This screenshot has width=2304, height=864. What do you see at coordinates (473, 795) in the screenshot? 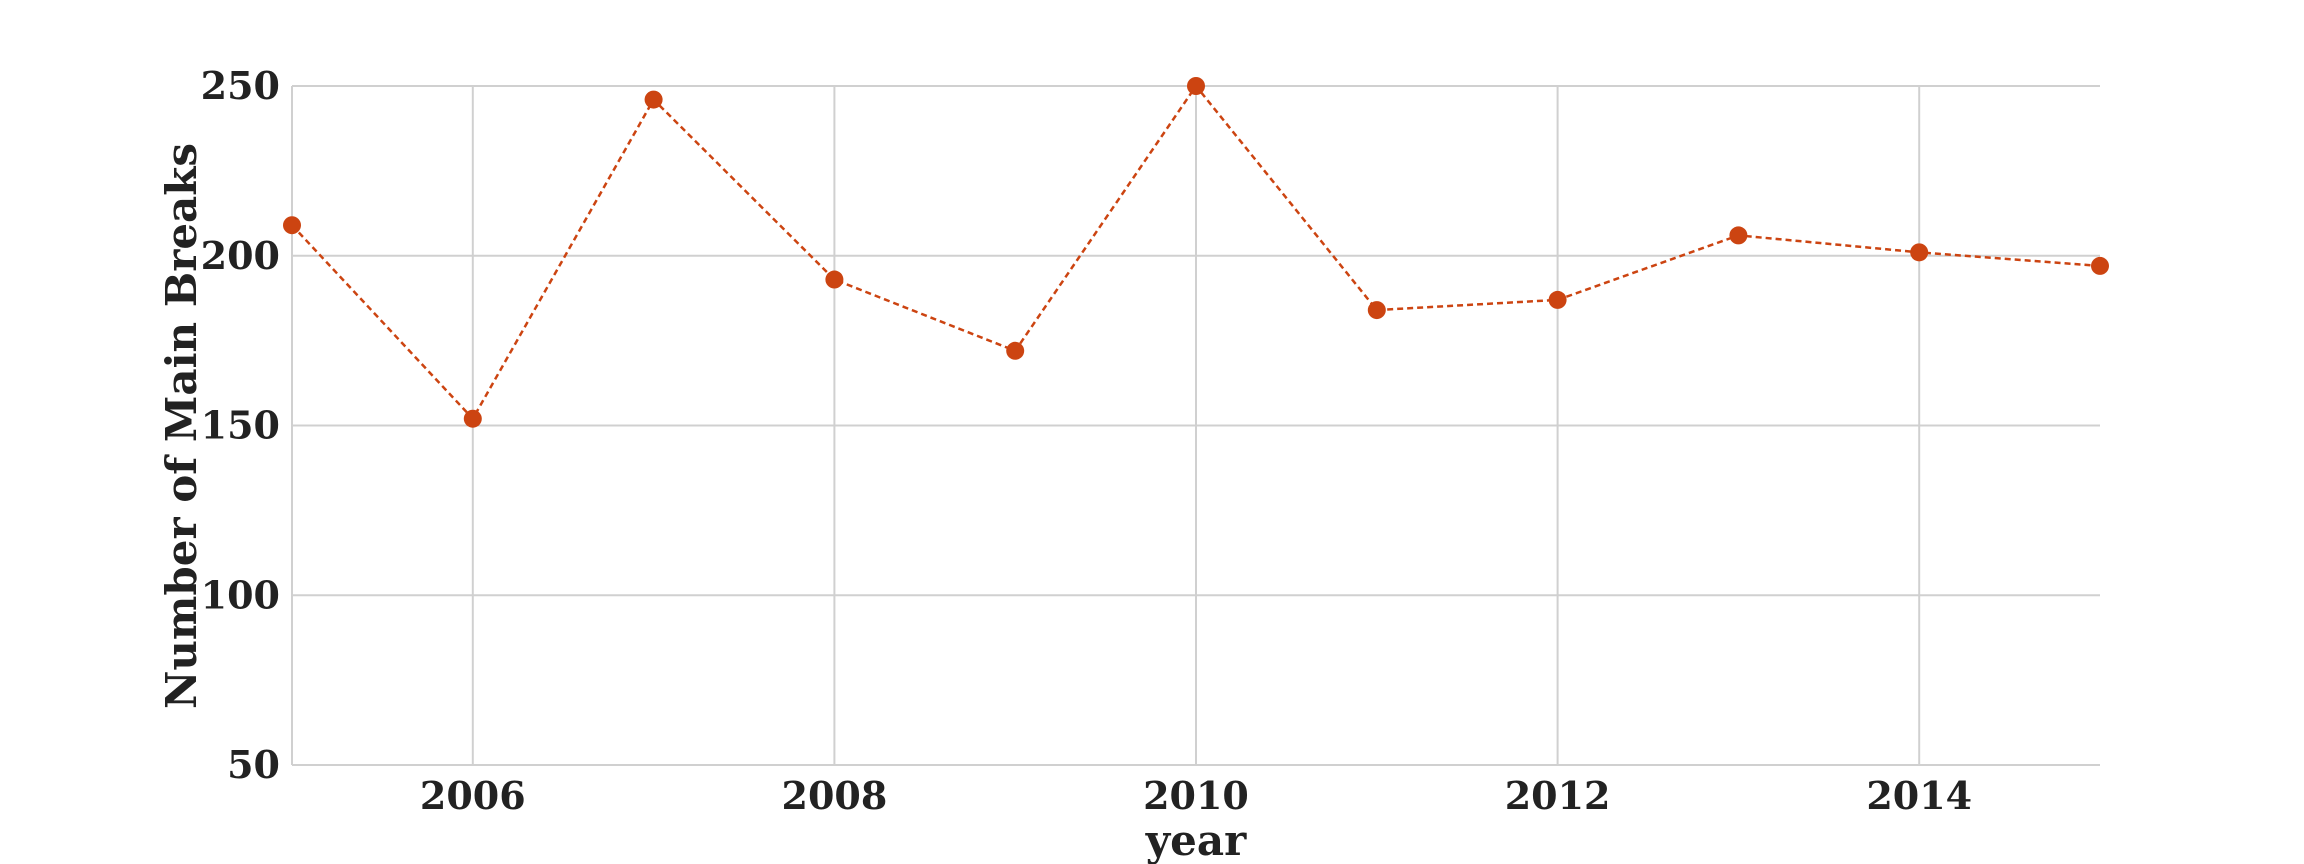
I see `x-tick-label: 2006` at bounding box center [473, 795].